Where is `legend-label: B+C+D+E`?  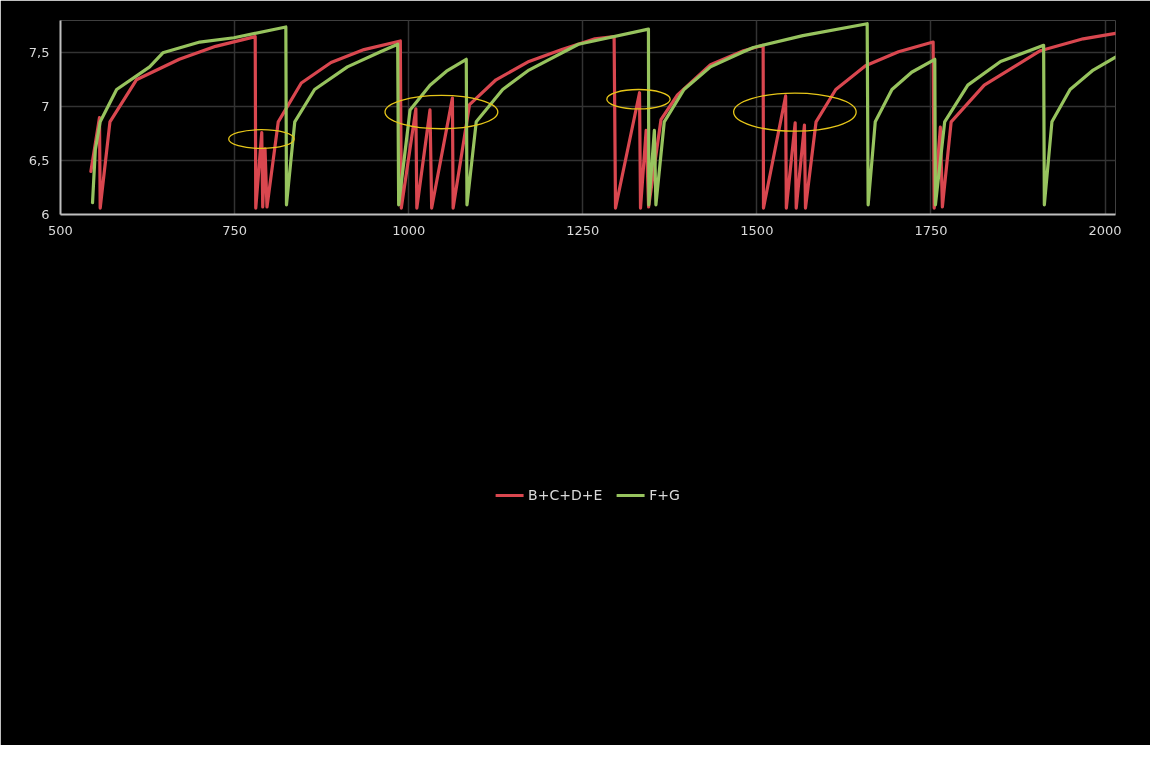
legend-label: B+C+D+E is located at coordinates (565, 495).